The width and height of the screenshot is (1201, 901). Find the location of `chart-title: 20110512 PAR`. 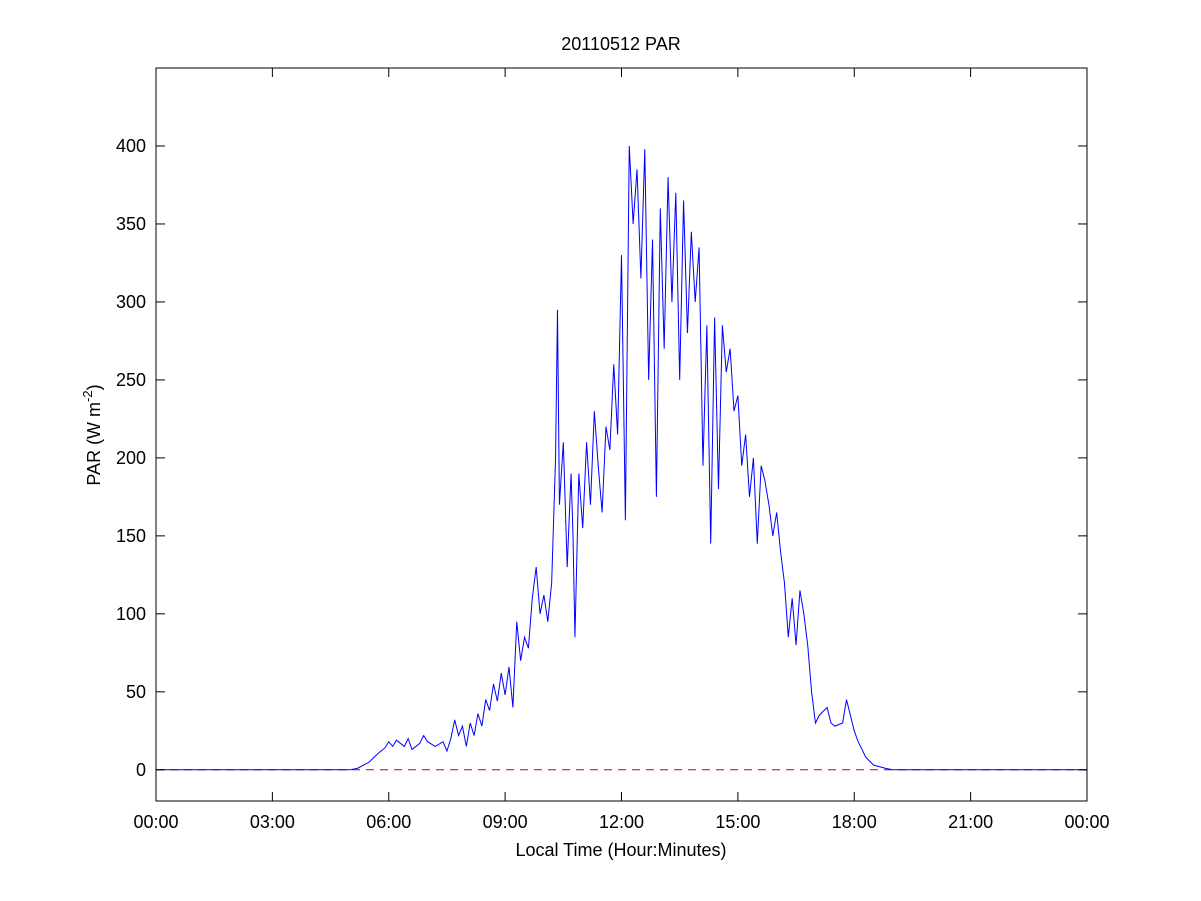

chart-title: 20110512 PAR is located at coordinates (620, 44).